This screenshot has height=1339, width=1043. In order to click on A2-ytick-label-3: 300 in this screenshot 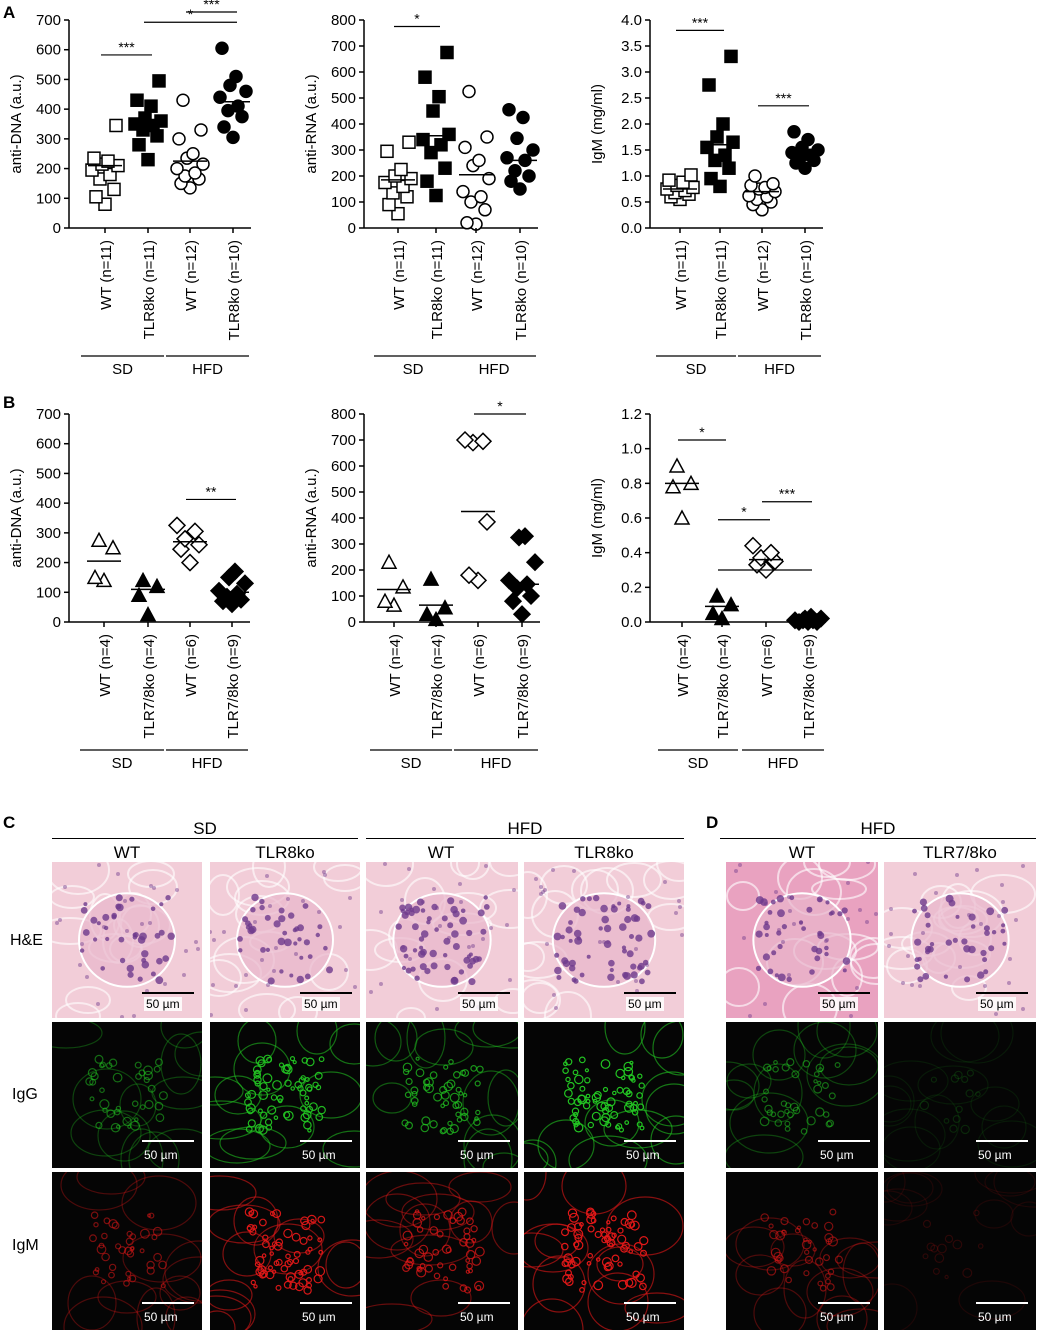, I will do `click(343, 150)`.